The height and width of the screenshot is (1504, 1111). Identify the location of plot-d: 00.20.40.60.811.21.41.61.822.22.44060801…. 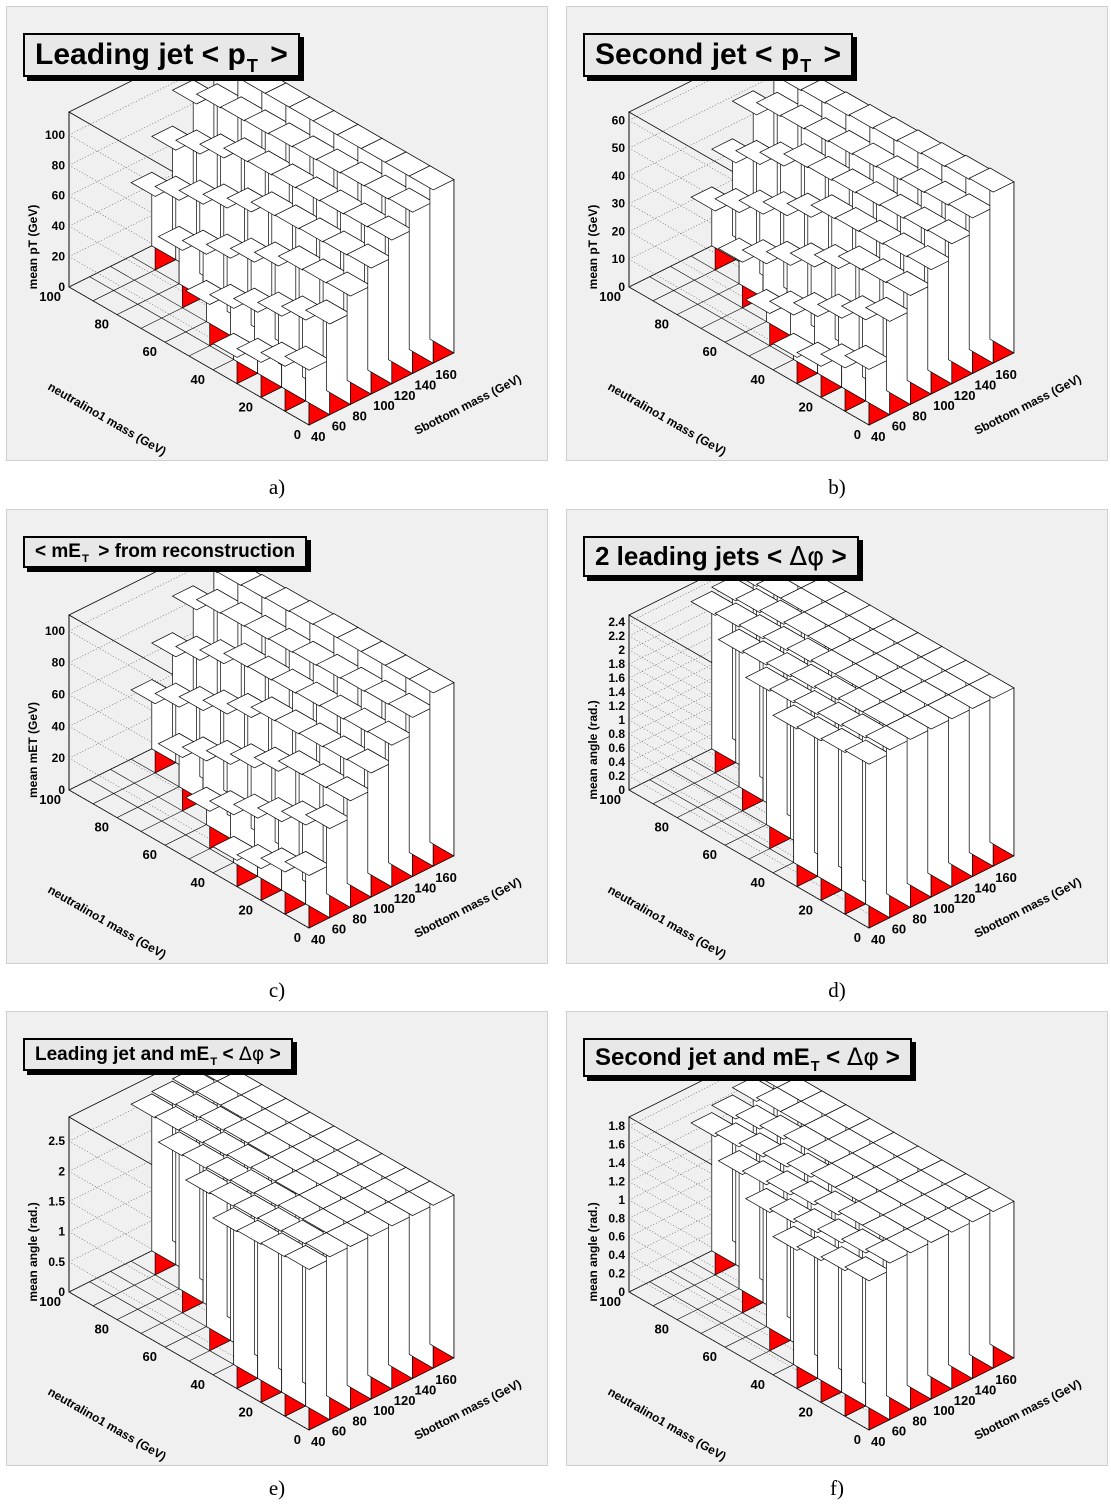
(835, 752).